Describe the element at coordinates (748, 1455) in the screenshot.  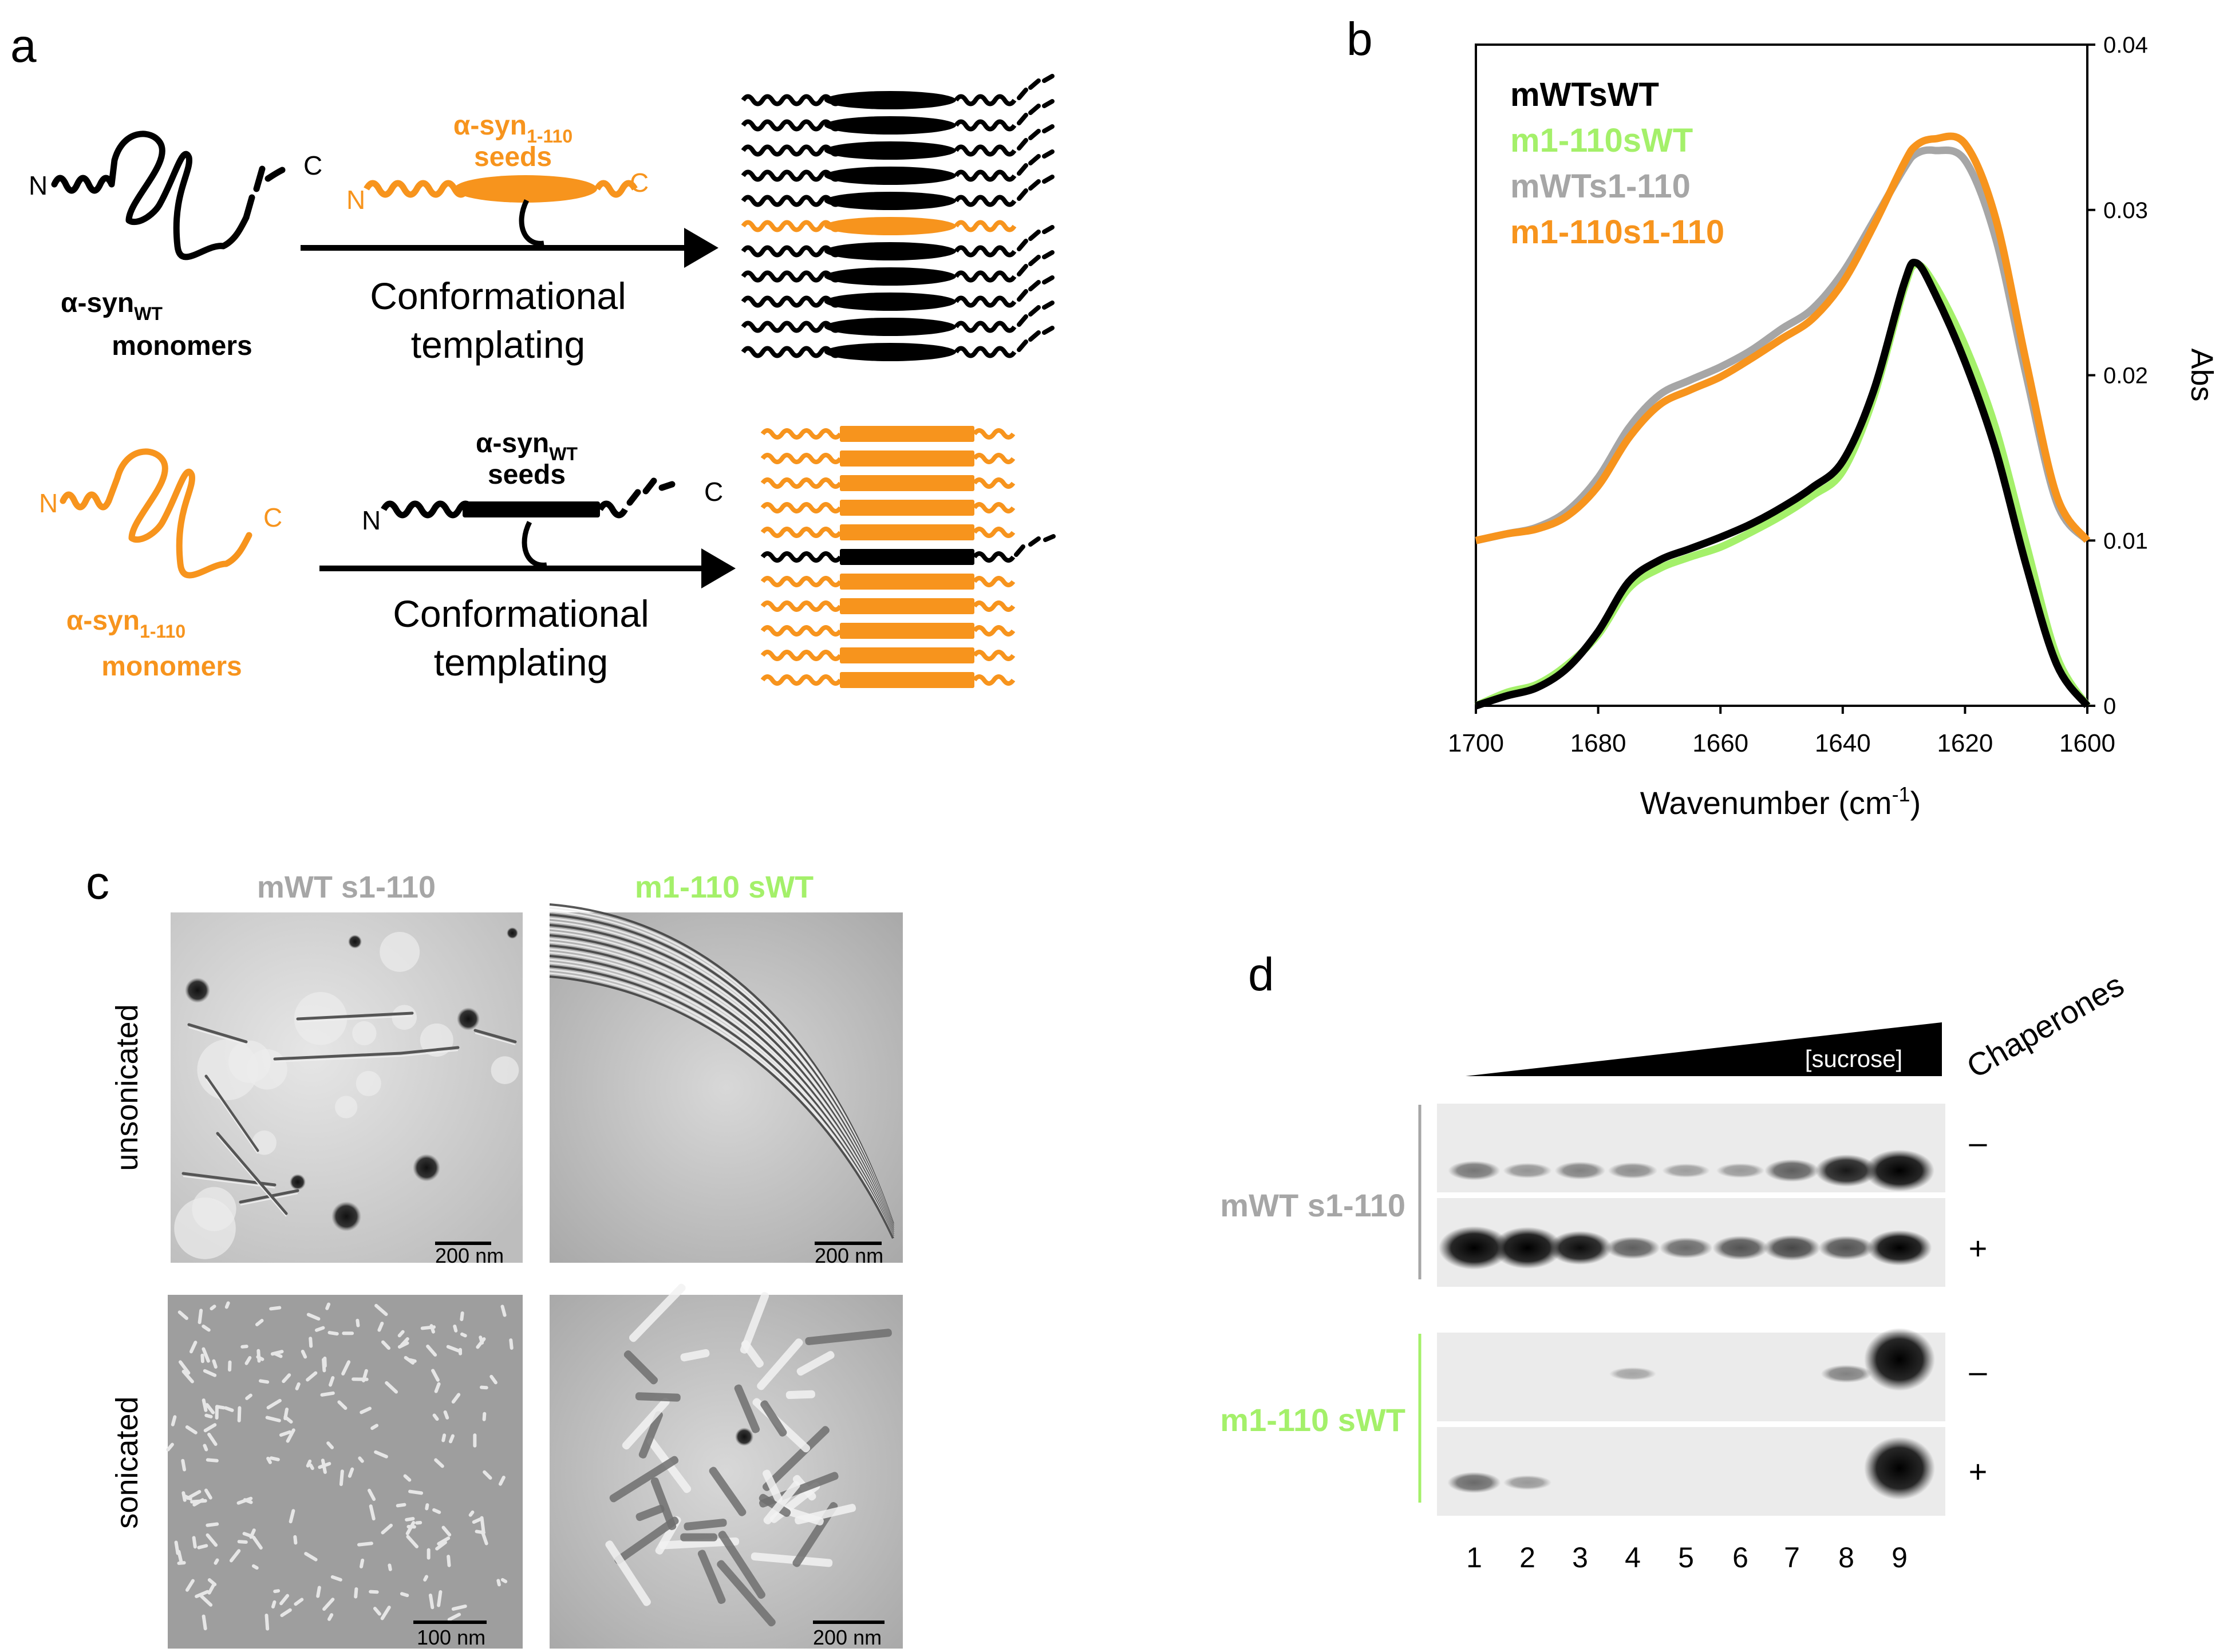
I see `em-features` at that location.